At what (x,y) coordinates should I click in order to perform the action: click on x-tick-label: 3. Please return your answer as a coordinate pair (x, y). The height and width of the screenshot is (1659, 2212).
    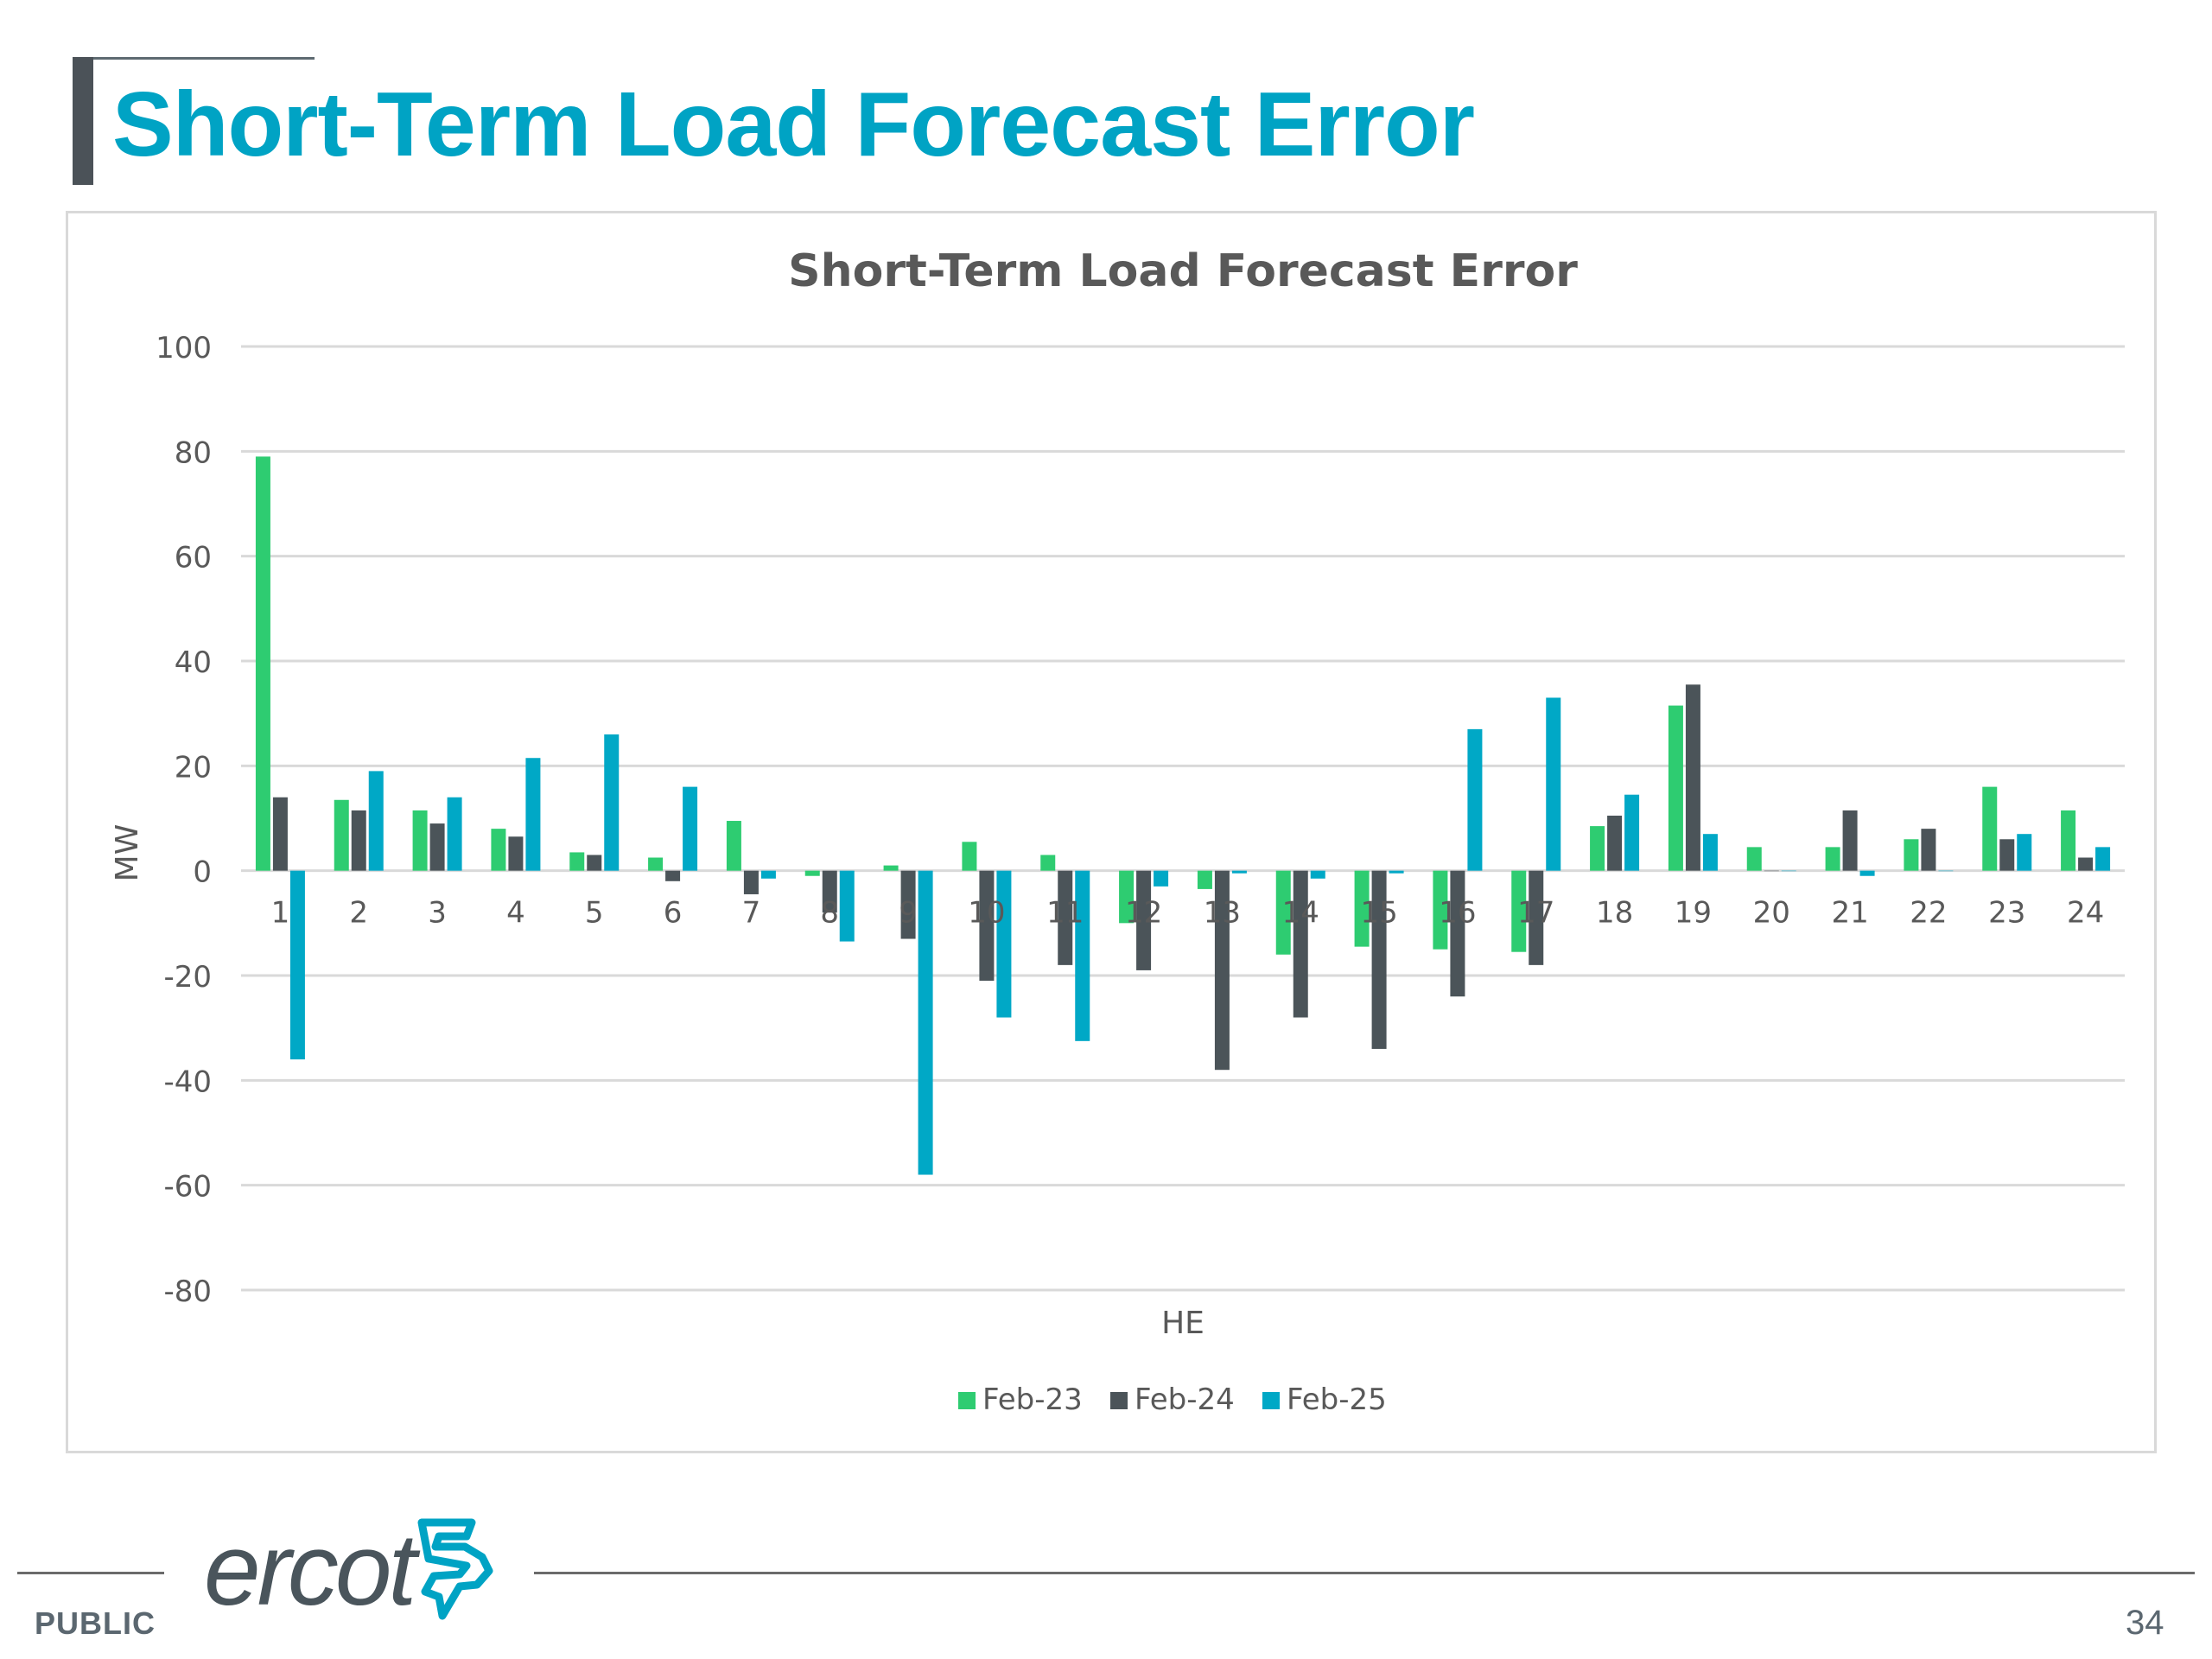
    Looking at the image, I should click on (437, 913).